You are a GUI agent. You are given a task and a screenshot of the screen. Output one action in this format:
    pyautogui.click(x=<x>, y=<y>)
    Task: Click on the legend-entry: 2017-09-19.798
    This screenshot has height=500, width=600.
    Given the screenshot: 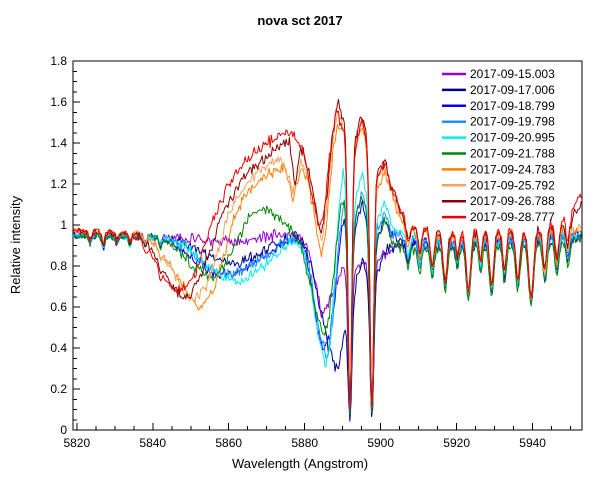 What is the action you would take?
    pyautogui.click(x=498, y=122)
    